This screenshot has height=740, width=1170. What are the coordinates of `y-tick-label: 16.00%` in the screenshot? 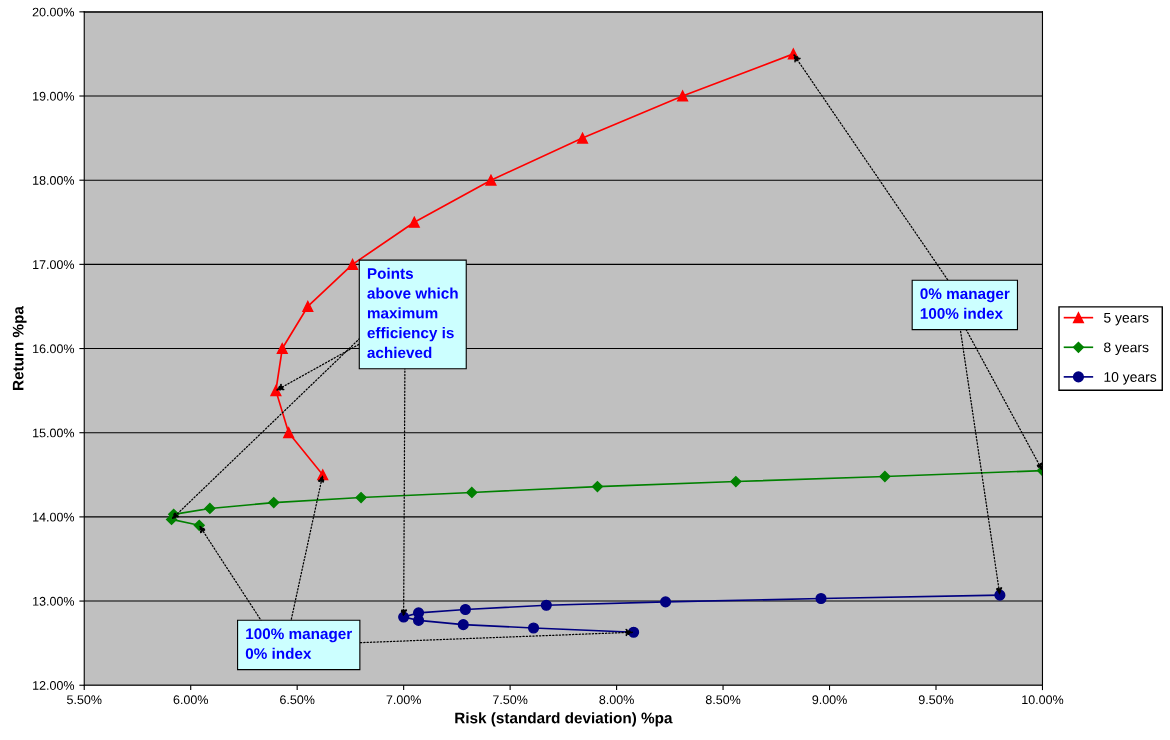 It's located at (54, 349).